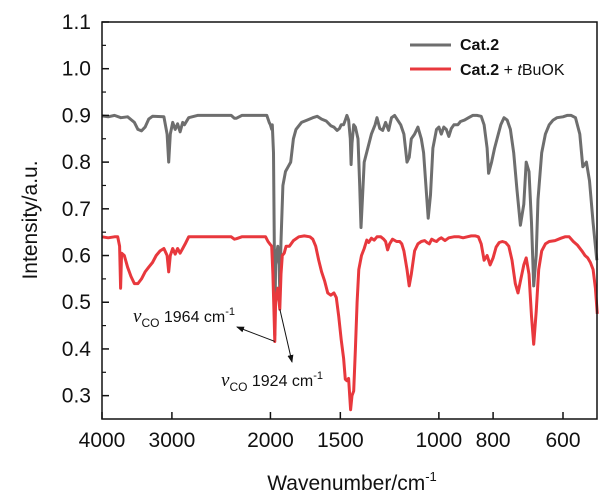 The image size is (615, 502). What do you see at coordinates (272, 382) in the screenshot?
I see `annotation-label-1924: νCO 1924 cm-1` at bounding box center [272, 382].